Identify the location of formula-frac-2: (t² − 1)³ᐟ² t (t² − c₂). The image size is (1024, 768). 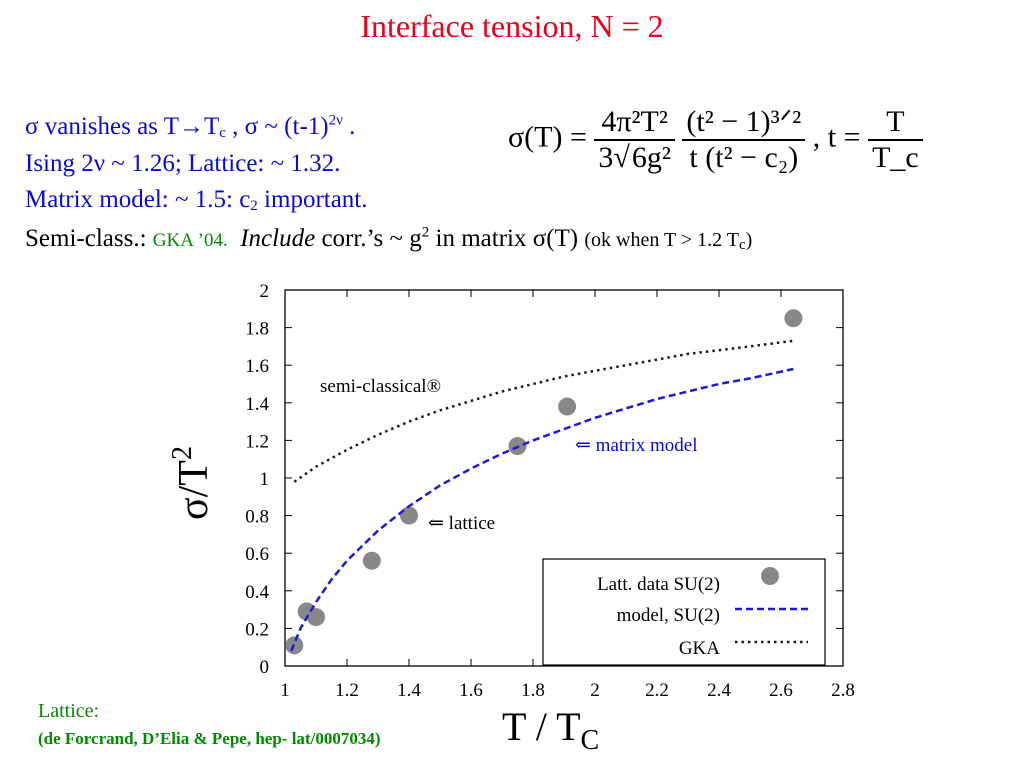
(744, 139).